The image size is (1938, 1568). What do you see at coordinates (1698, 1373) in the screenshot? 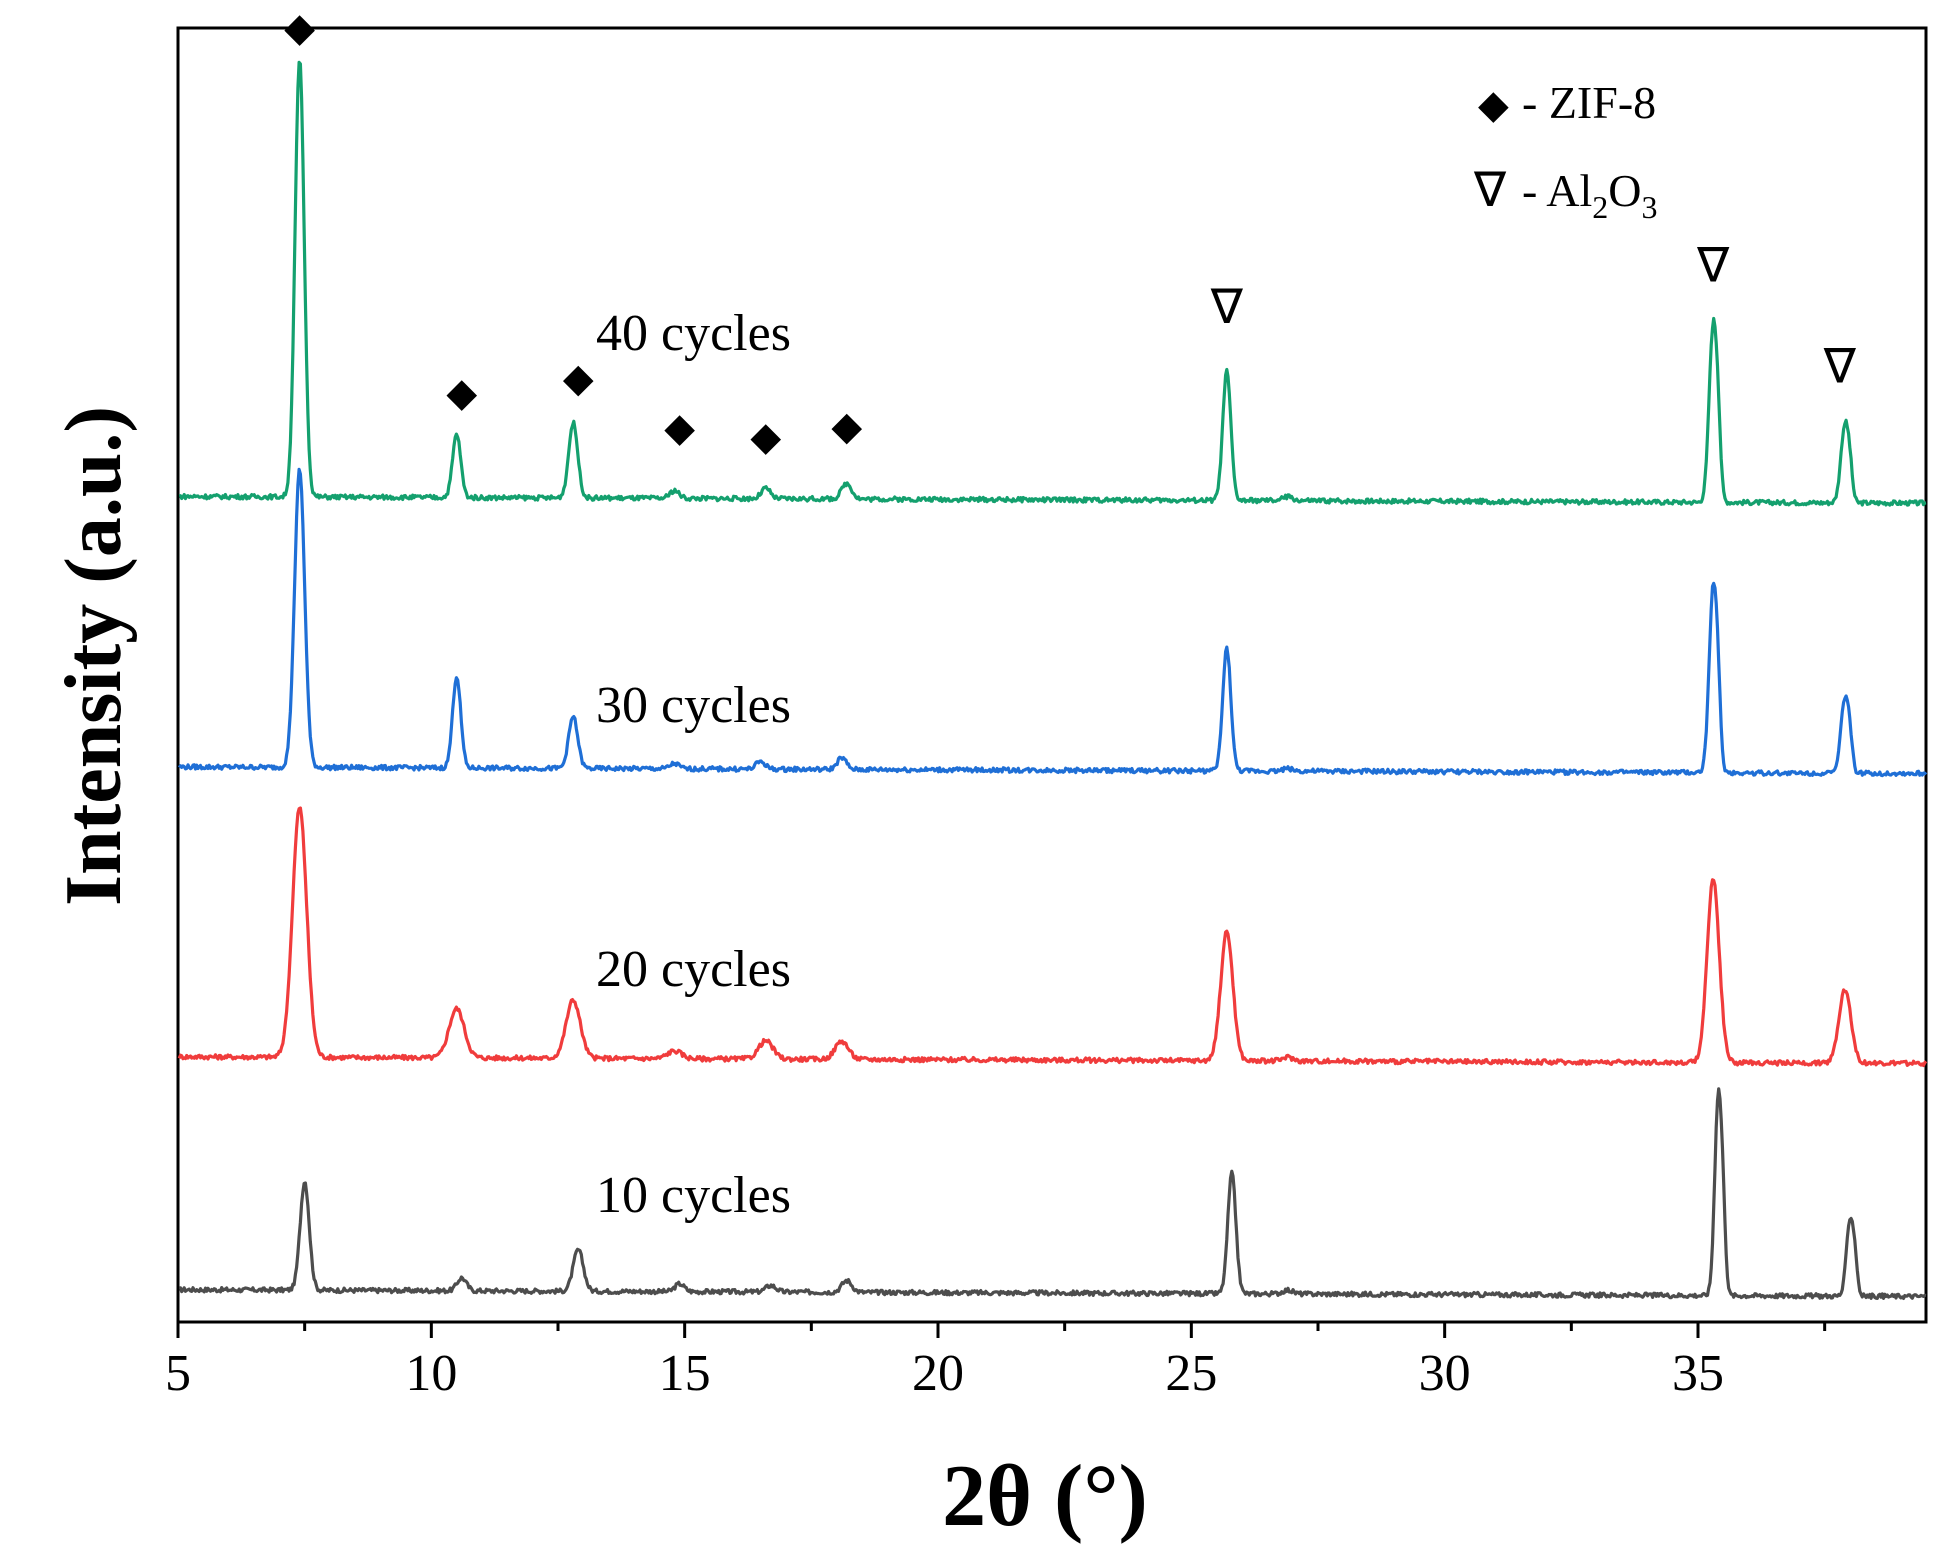
I see `x-tick-label: 35` at bounding box center [1698, 1373].